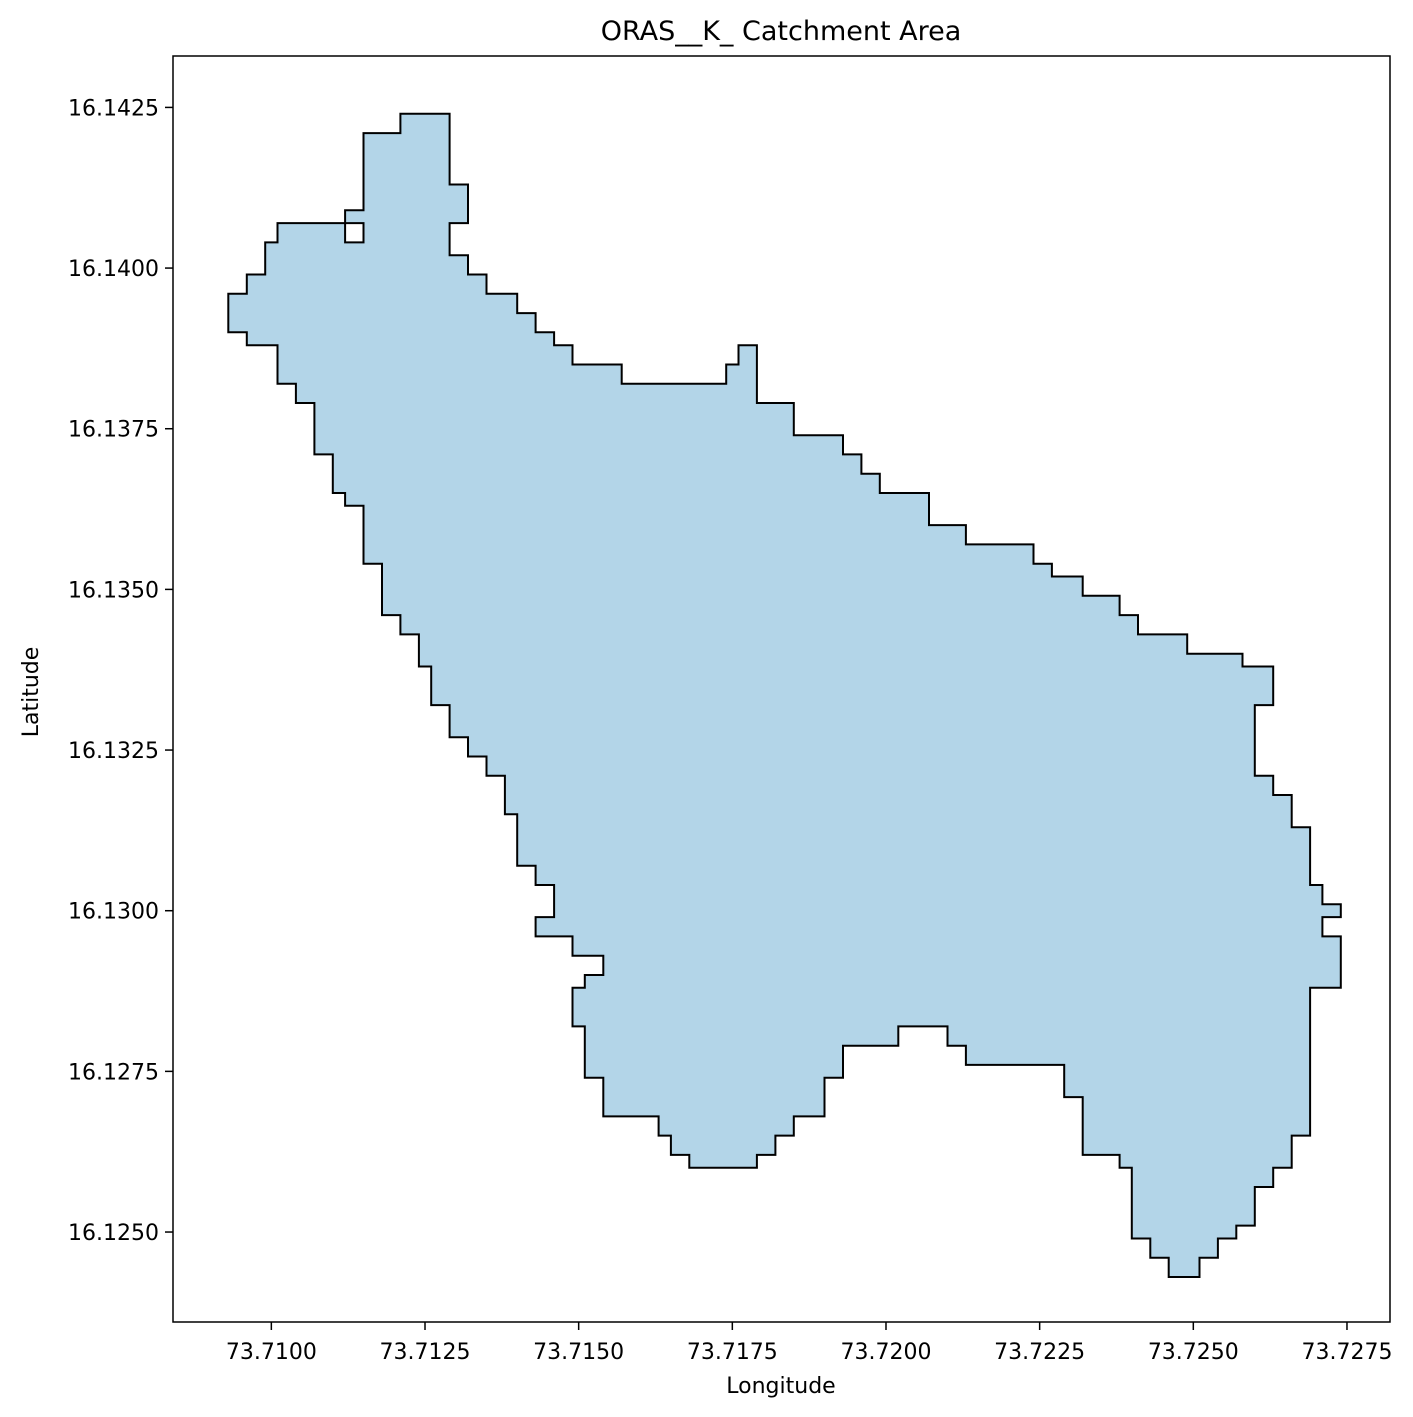  Describe the element at coordinates (113, 912) in the screenshot. I see `y-tick-label: 16.1300` at that location.